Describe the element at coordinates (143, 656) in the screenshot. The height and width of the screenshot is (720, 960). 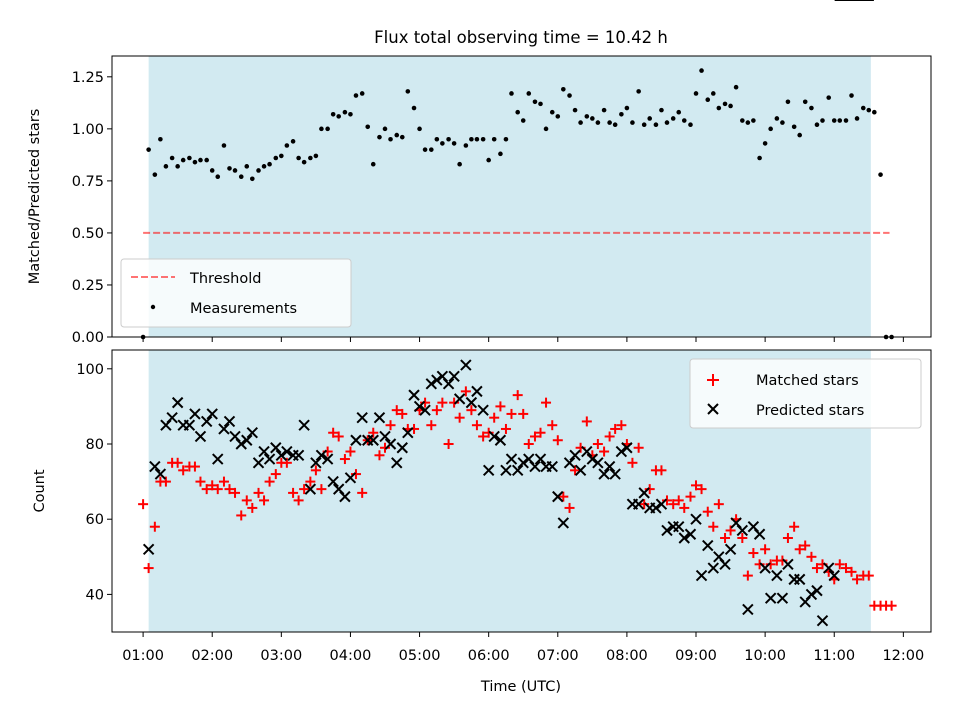
I see `x-tick-label: 01:00` at that location.